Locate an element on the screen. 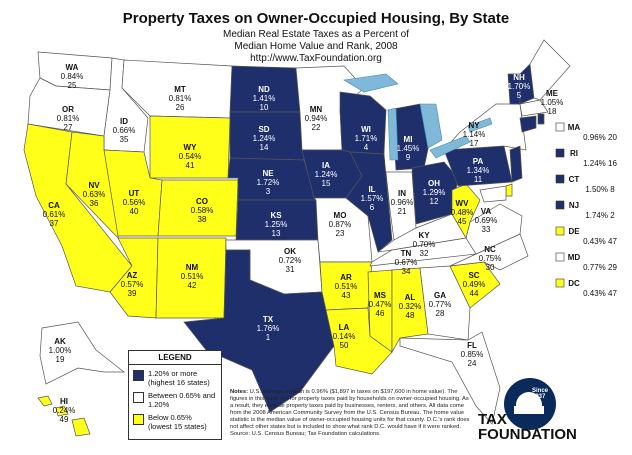 This screenshot has width=632, height=455. state-rate-ne: 1.72% is located at coordinates (268, 182).